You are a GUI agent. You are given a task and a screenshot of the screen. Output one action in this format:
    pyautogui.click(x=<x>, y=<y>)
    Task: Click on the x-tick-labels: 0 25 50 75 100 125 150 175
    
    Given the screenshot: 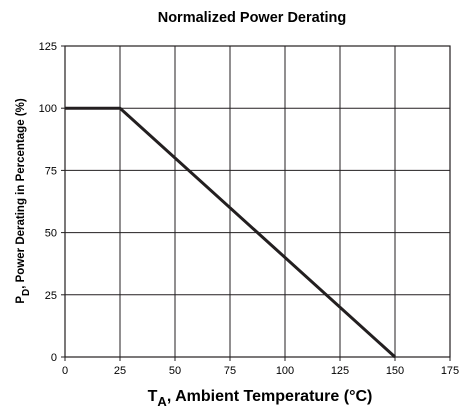 What is the action you would take?
    pyautogui.click(x=260, y=371)
    